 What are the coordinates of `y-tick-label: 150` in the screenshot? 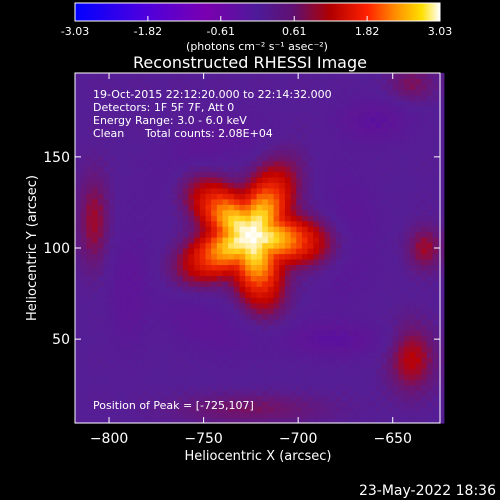 It's located at (56, 158).